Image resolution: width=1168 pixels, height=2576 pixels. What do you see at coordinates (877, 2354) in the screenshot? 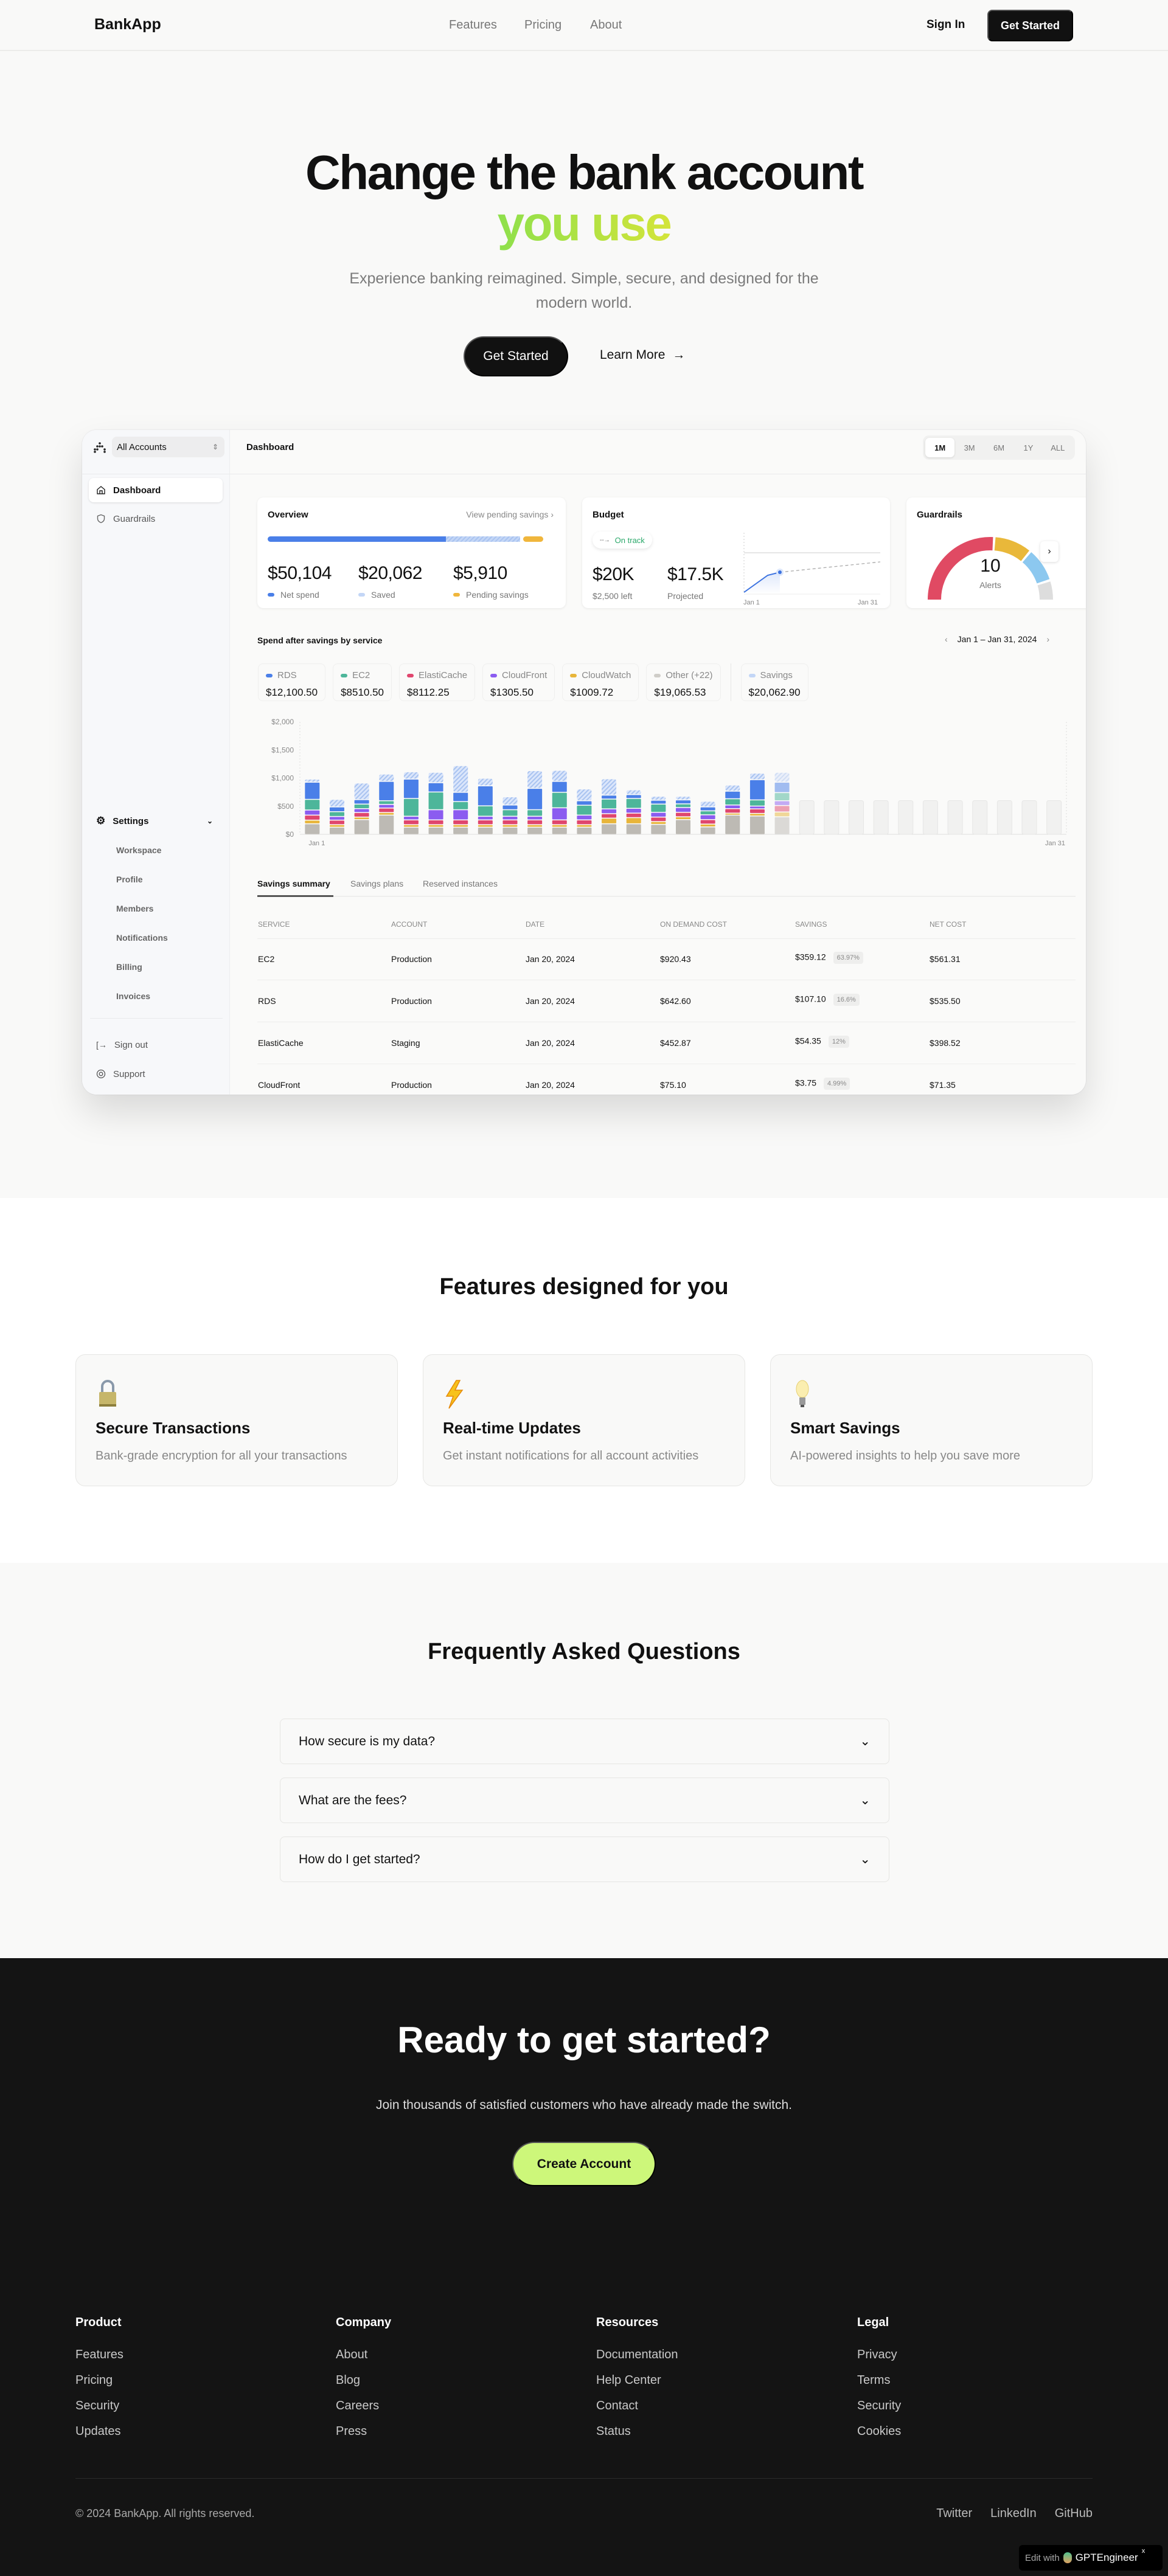
I see `footer-link: Privacy` at bounding box center [877, 2354].